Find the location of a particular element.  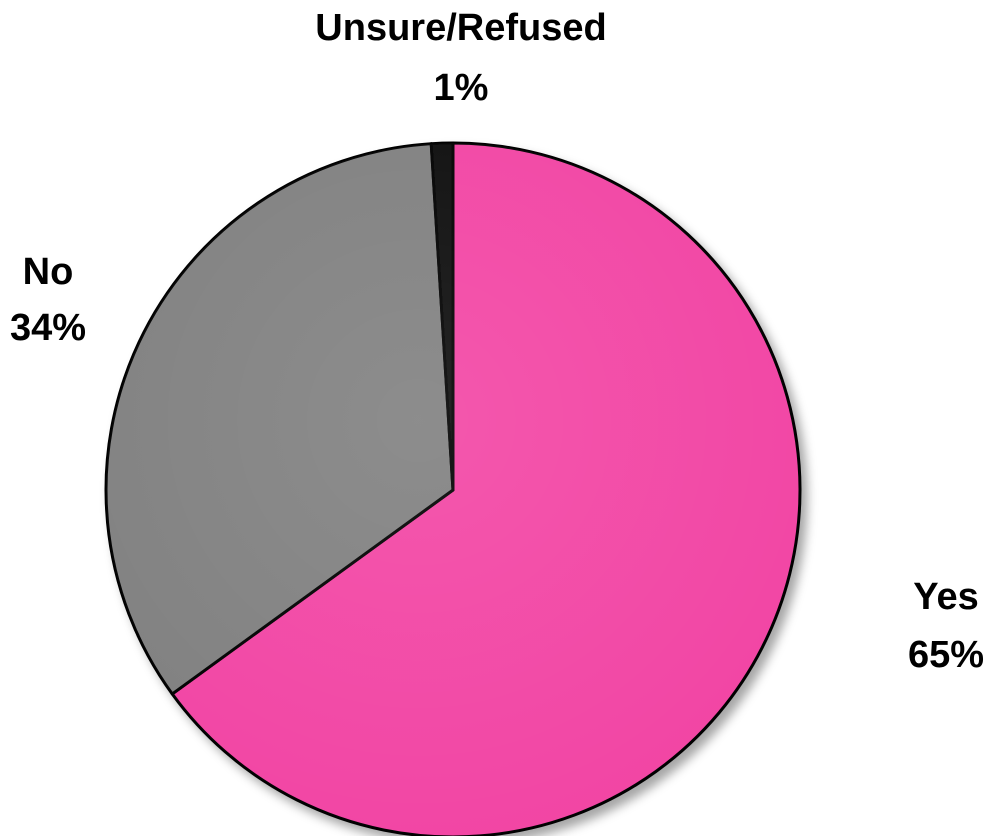

slice-label-unsure: Unsure/Refused is located at coordinates (460, 28).